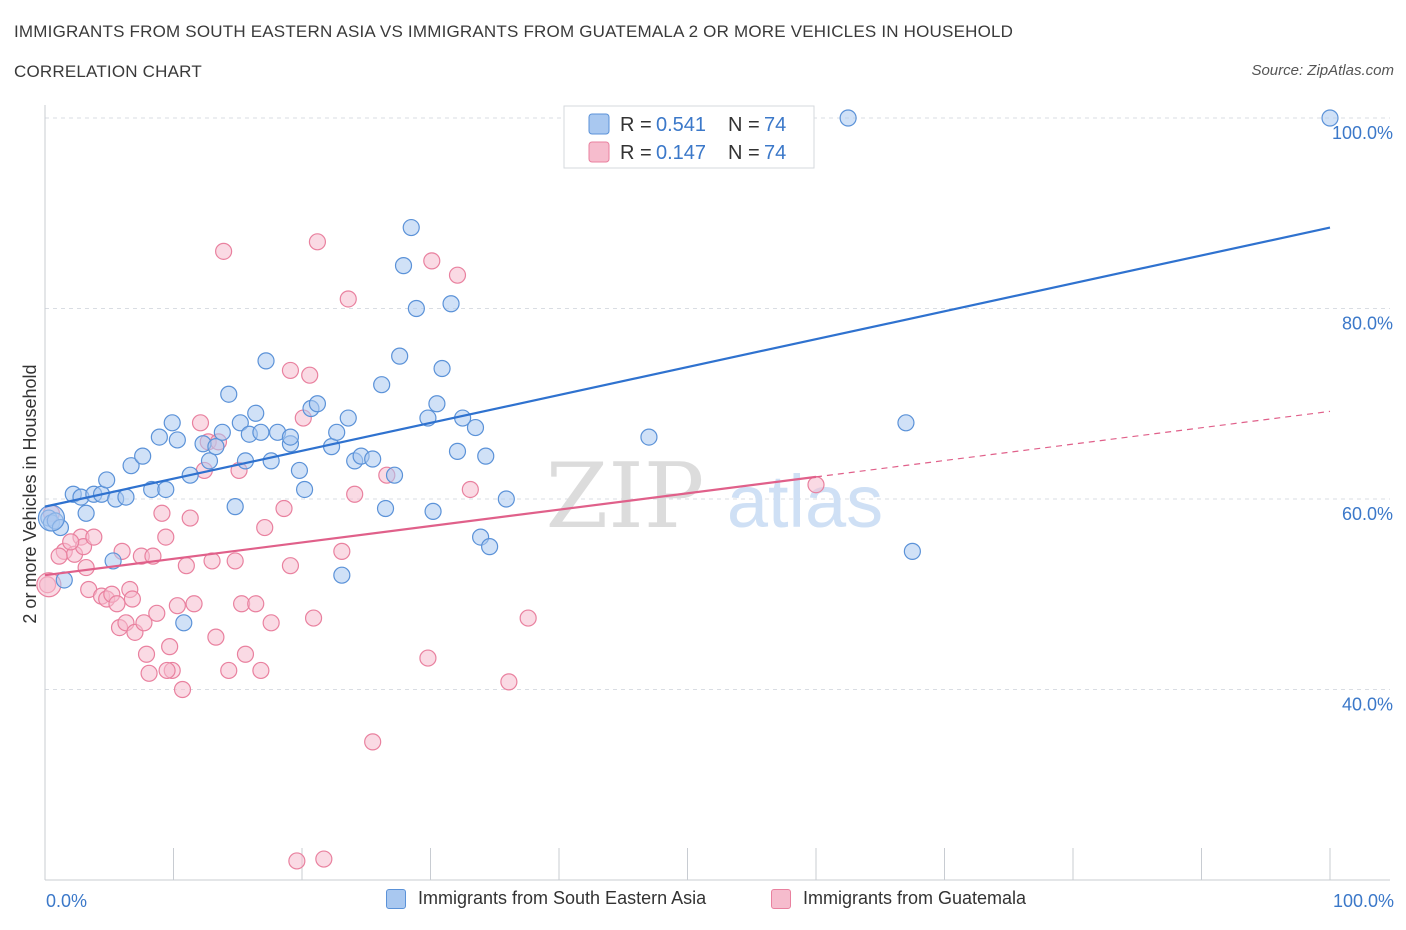  I want to click on legend-item-guatemala: Immigrants from Guatemala, so click(898, 898).